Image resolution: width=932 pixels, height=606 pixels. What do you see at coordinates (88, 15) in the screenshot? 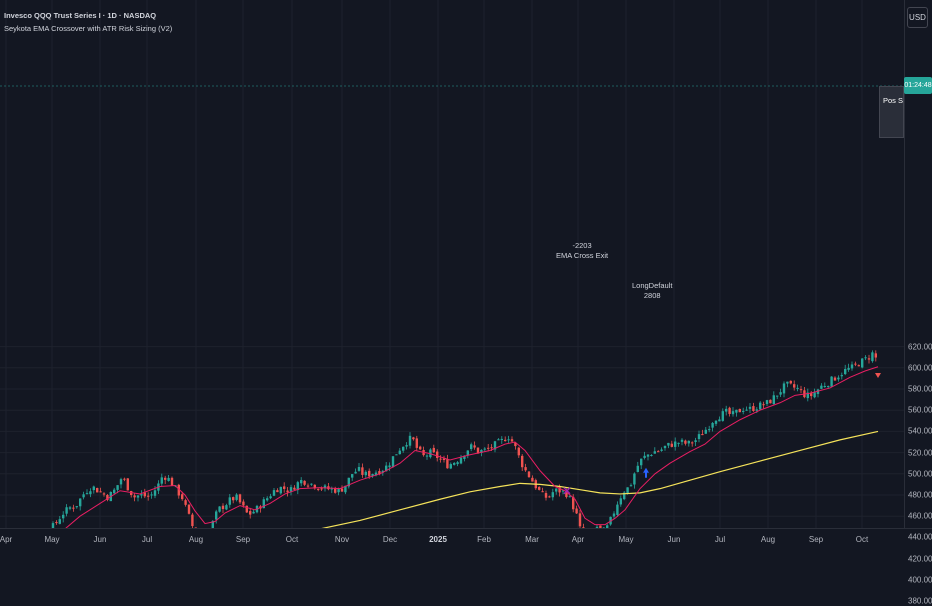
I see `symbol-title: Invesco QQQ Trust Series I · 1D · NASDAQ` at bounding box center [88, 15].